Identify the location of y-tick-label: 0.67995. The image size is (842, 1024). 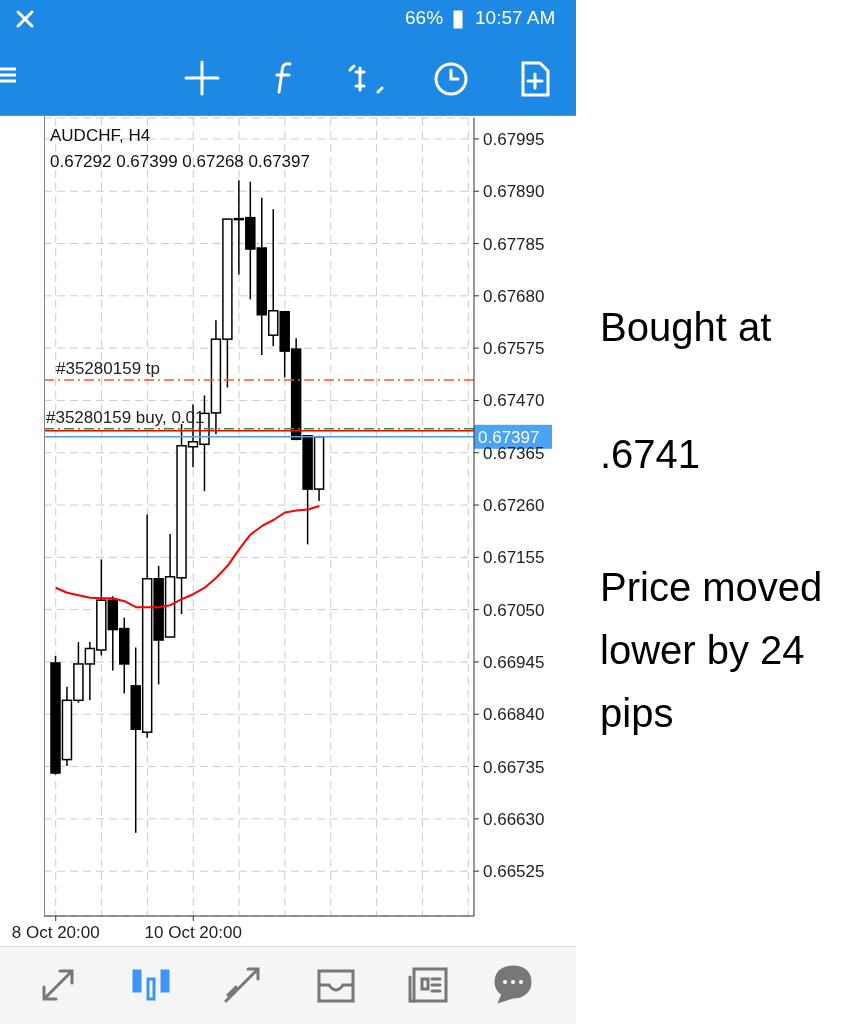
(514, 139).